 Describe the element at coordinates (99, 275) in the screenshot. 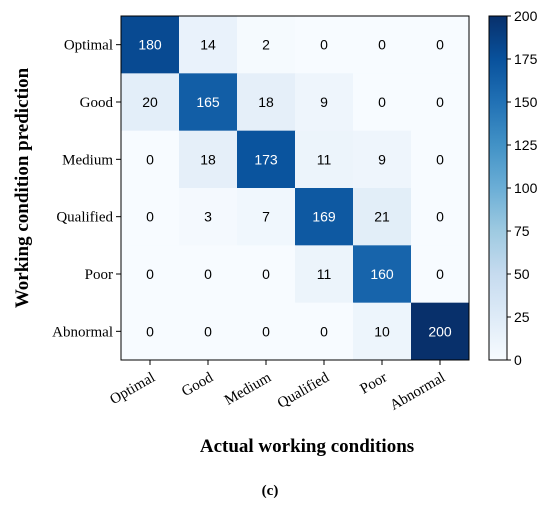

I see `y-tick-label: Poor` at that location.